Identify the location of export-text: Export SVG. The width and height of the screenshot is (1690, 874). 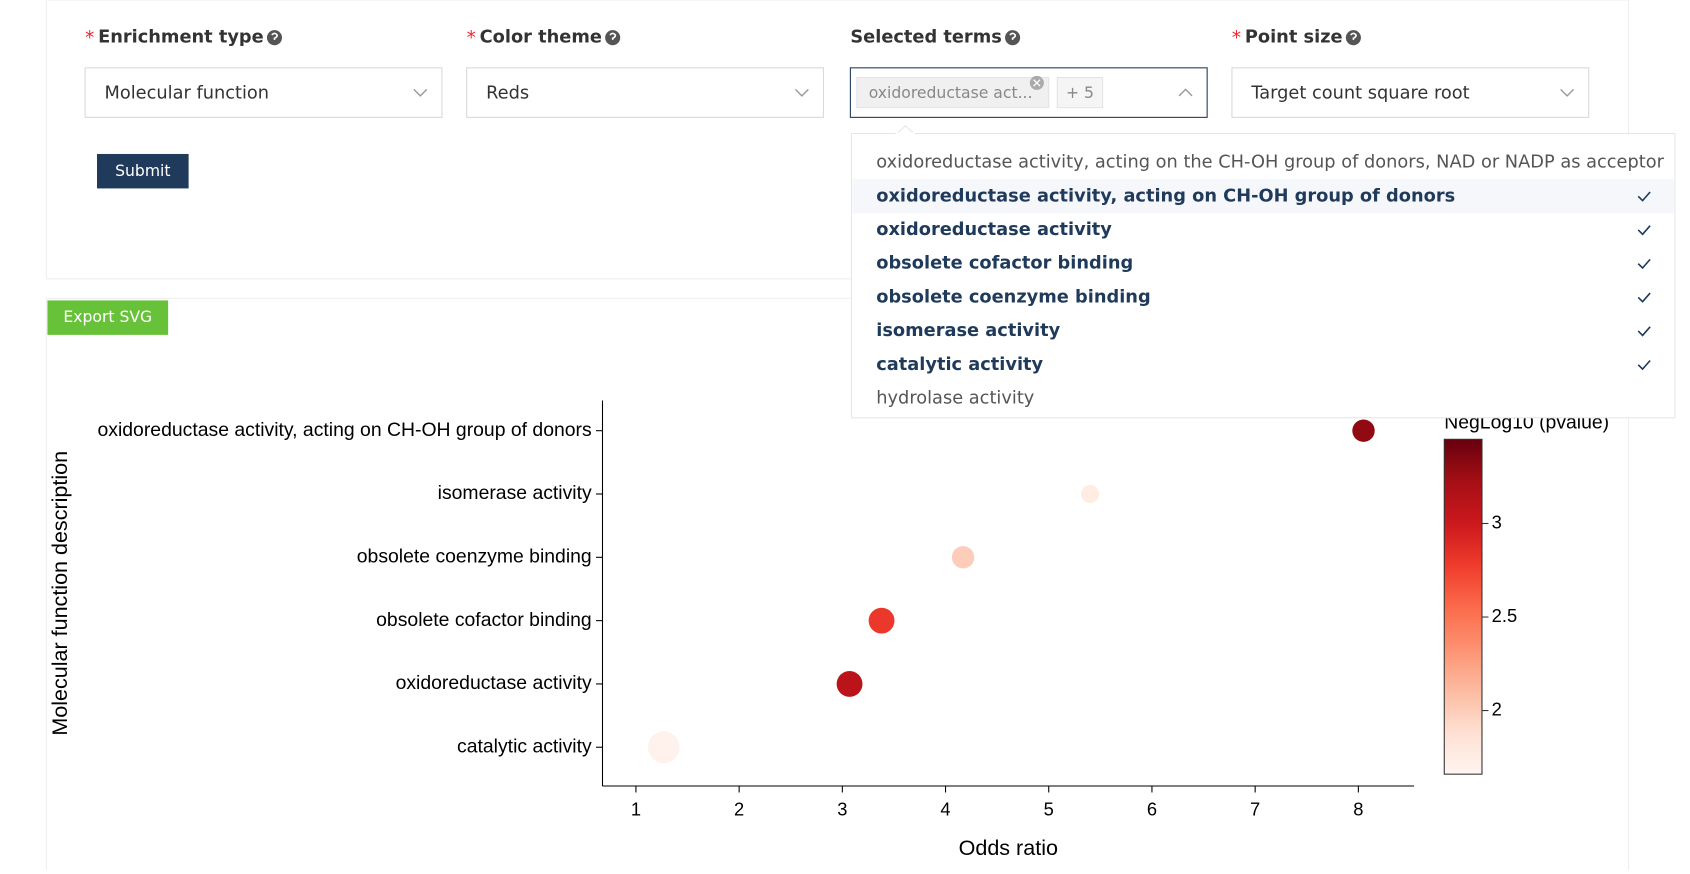
(107, 317).